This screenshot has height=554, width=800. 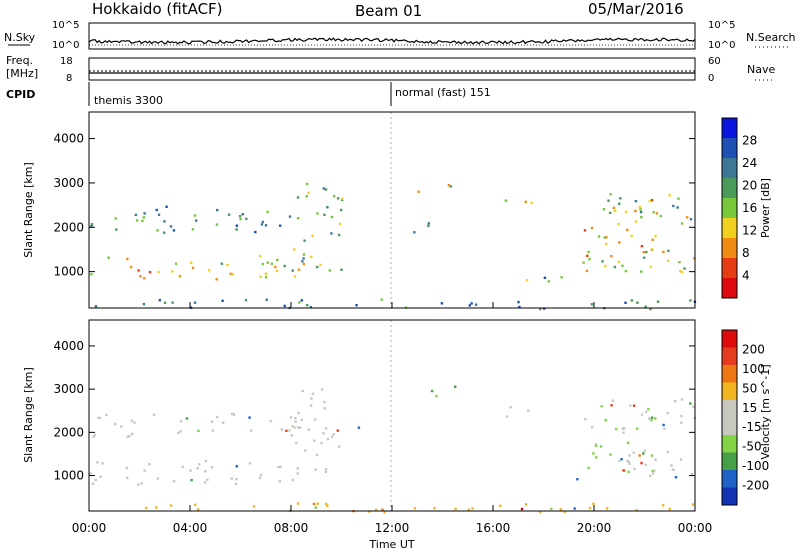 I want to click on colorbar-tick-label: 100, so click(x=753, y=369).